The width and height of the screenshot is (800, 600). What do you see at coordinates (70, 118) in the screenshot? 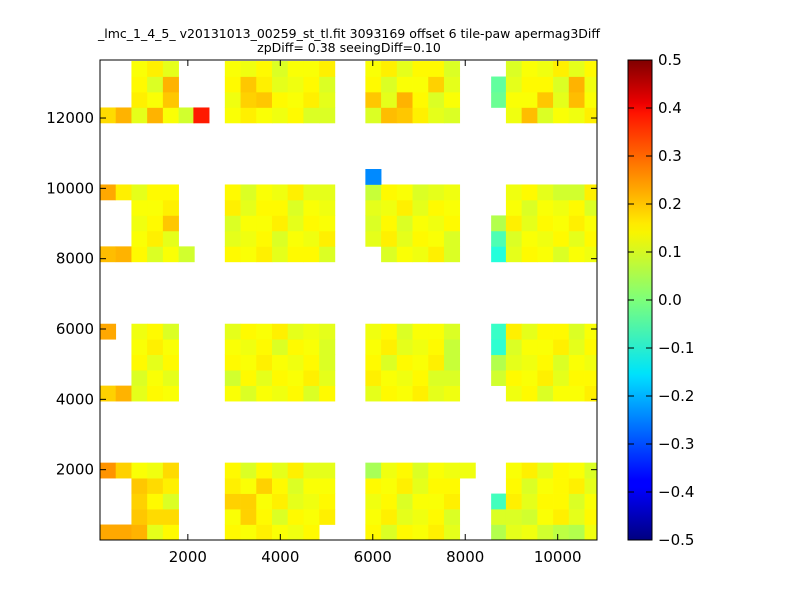
I see `y-tick-label: 12000` at bounding box center [70, 118].